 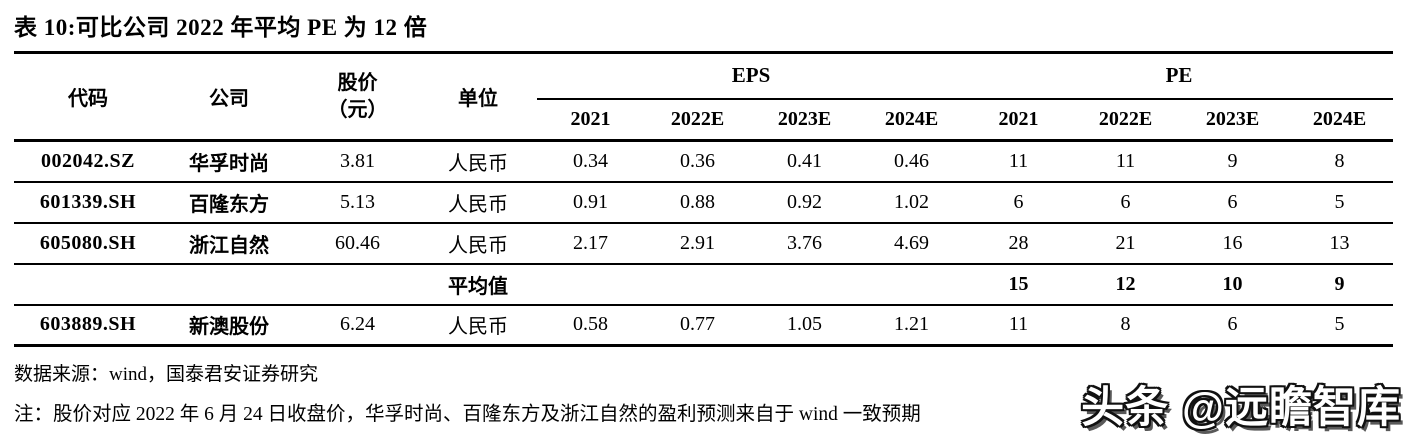 I want to click on cell-eps-2022e: 0.77, so click(x=697, y=325).